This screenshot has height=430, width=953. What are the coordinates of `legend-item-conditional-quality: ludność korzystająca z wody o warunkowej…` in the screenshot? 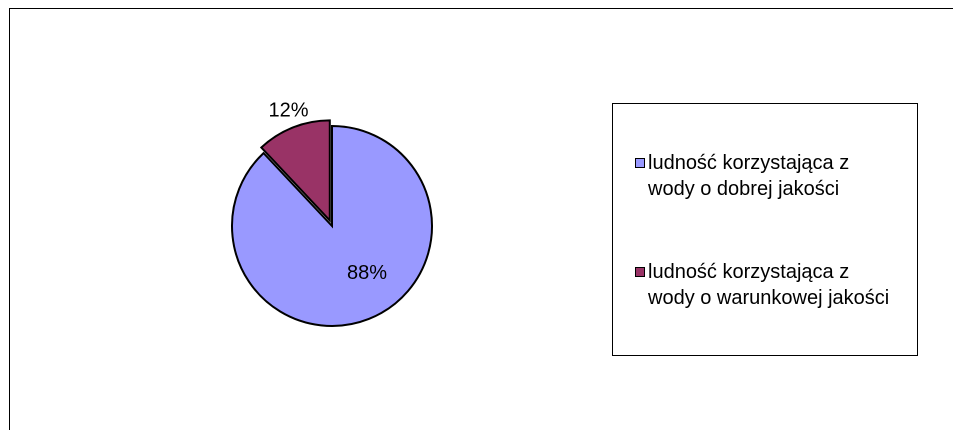 It's located at (770, 285).